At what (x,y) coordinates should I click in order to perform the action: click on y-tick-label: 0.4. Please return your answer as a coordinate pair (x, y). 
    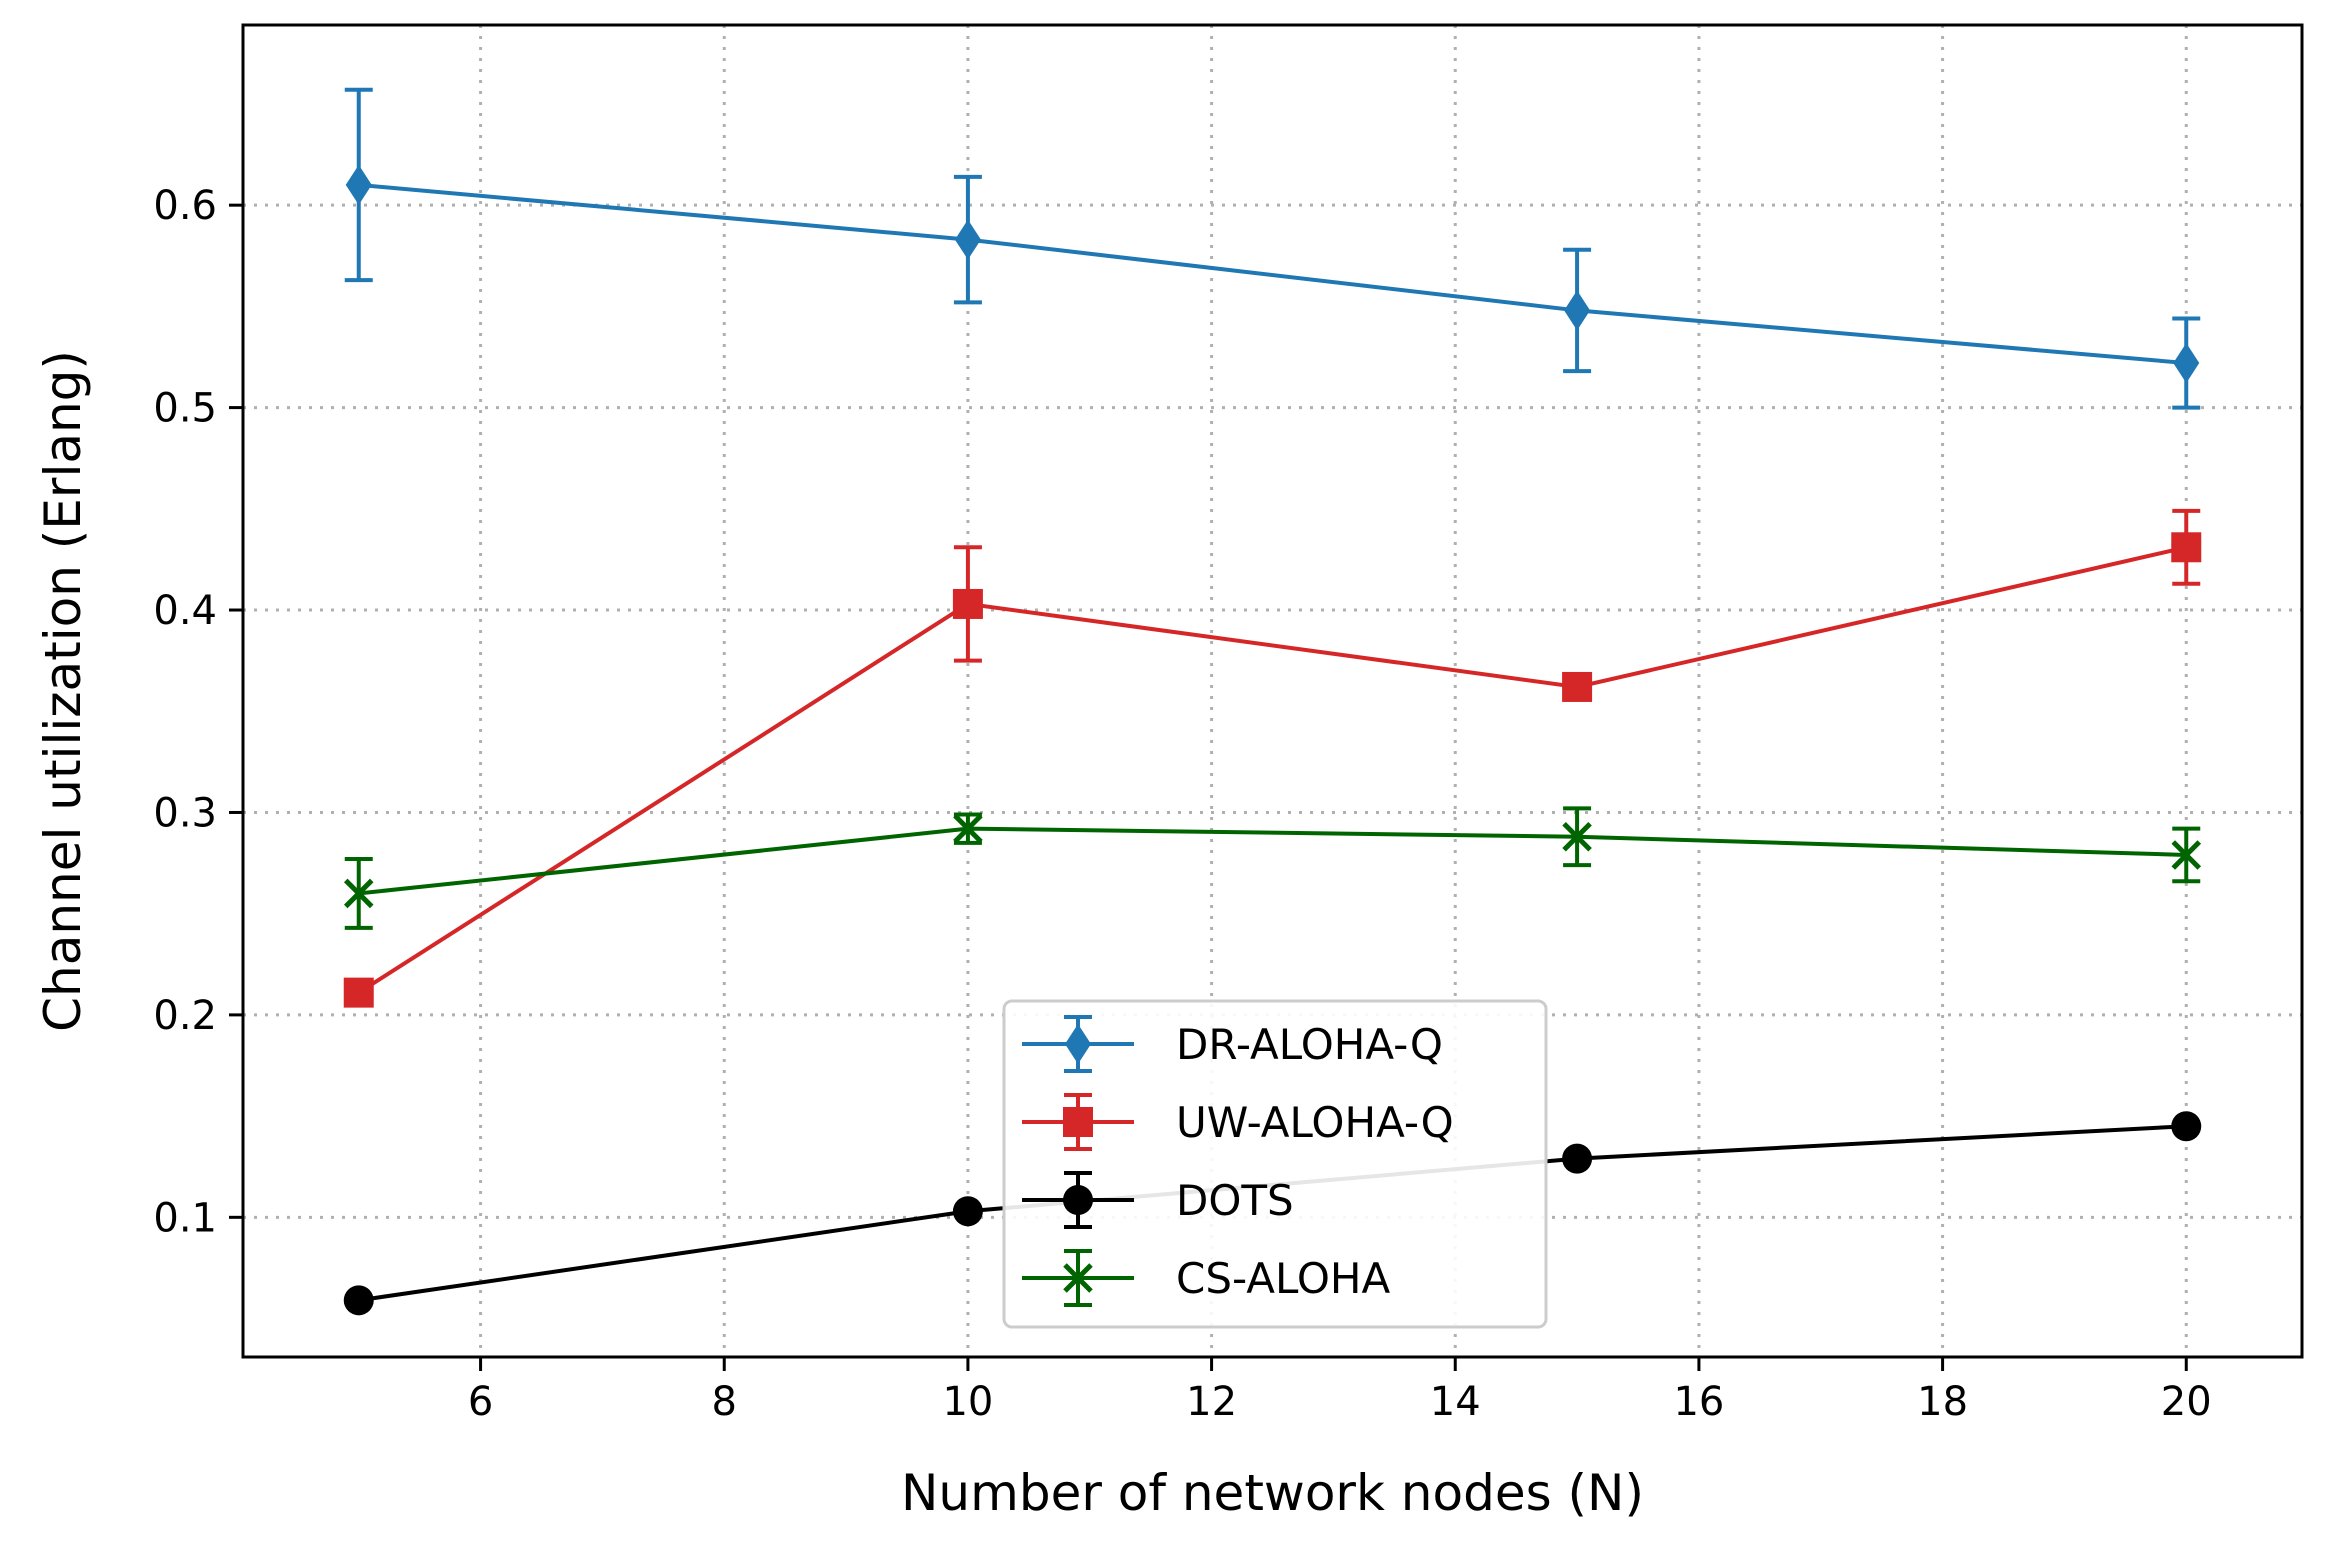
    Looking at the image, I should click on (185, 611).